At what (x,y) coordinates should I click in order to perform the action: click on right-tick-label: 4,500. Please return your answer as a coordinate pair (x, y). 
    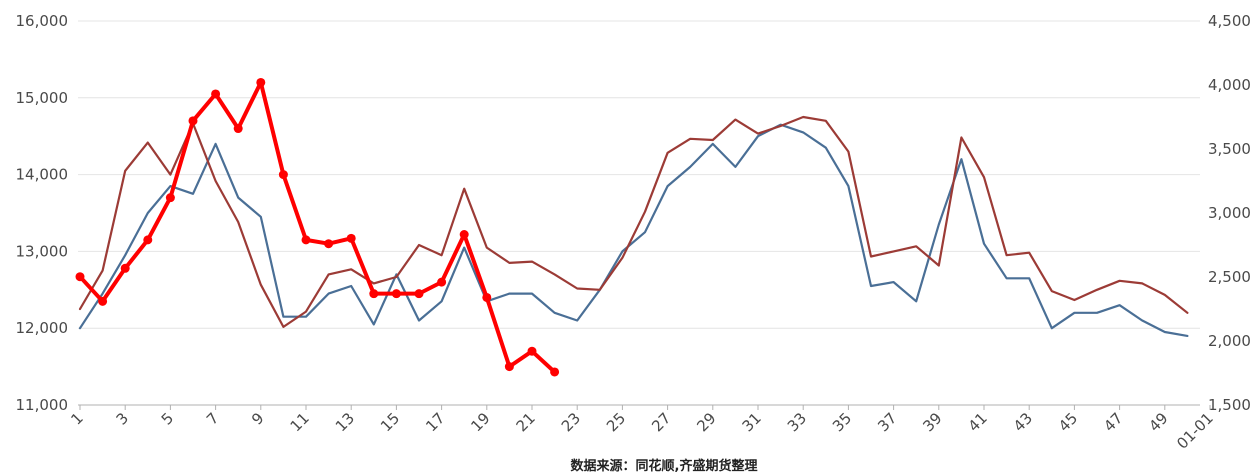
    Looking at the image, I should click on (1229, 21).